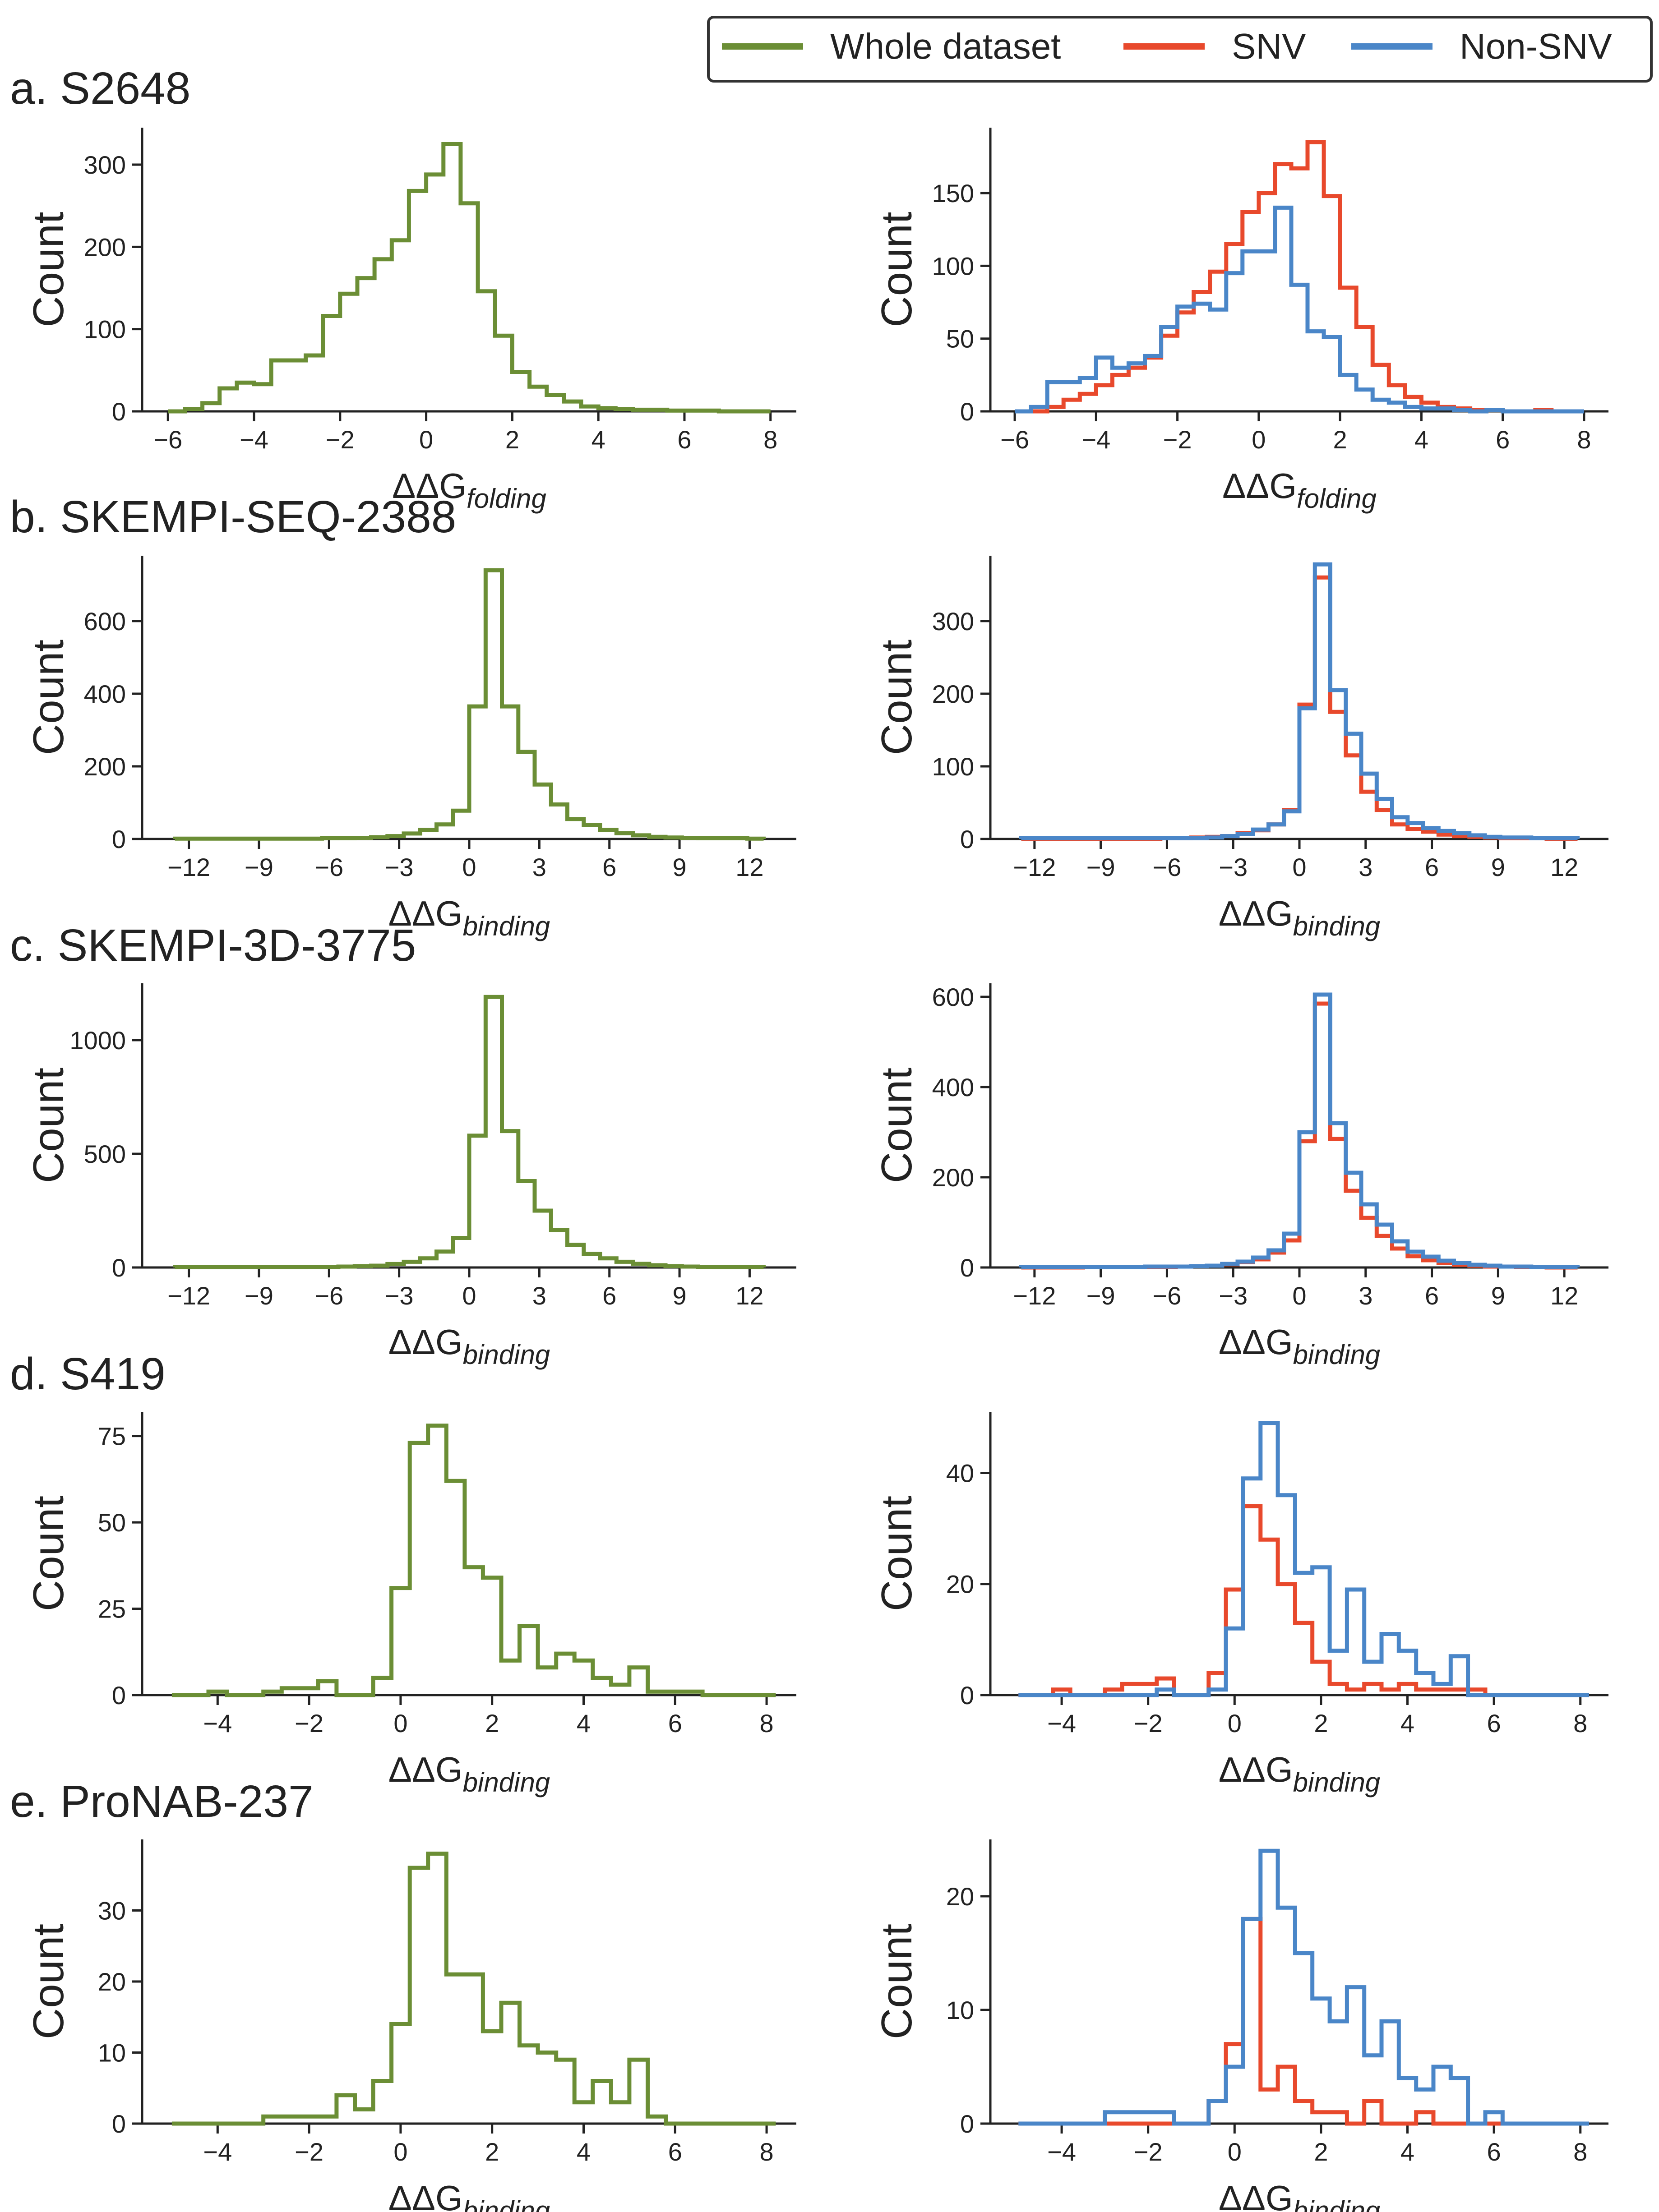 The image size is (1659, 2212). I want to click on panel-a-right-xtick-label: 6, so click(1503, 439).